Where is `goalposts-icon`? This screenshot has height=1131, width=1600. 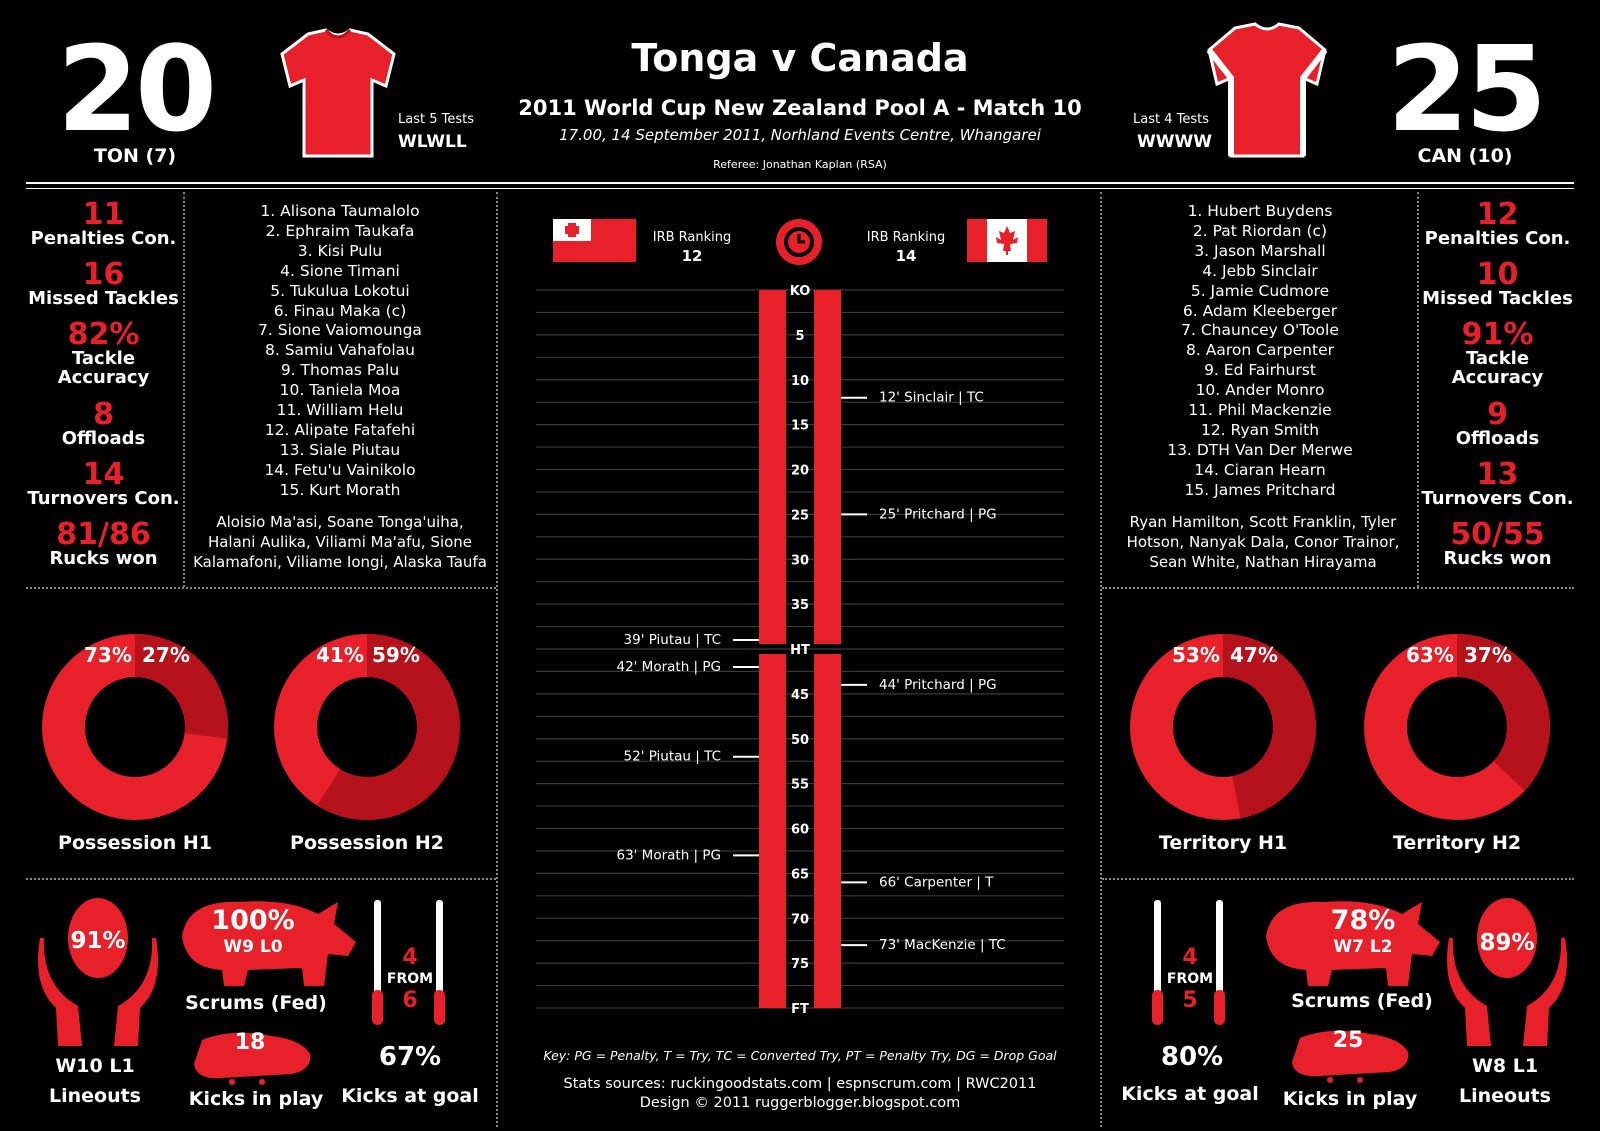
goalposts-icon is located at coordinates (408, 962).